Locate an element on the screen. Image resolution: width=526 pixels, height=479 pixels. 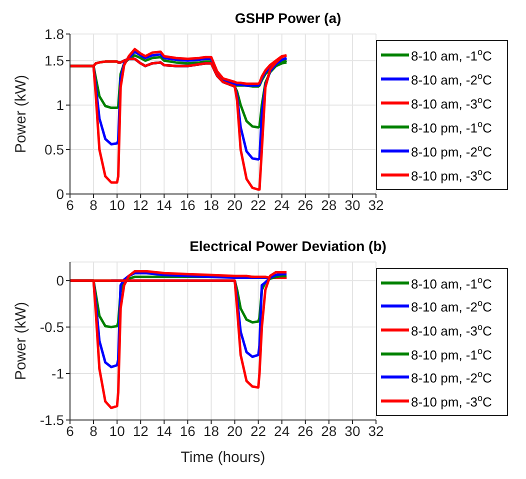
y-tick-label: 0.5 is located at coordinates (54, 150).